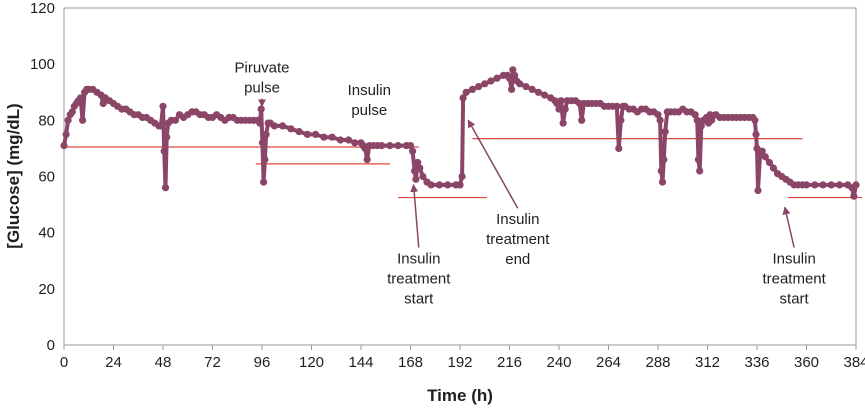 Image resolution: width=865 pixels, height=409 pixels. I want to click on y-tick-label: 60, so click(46, 177).